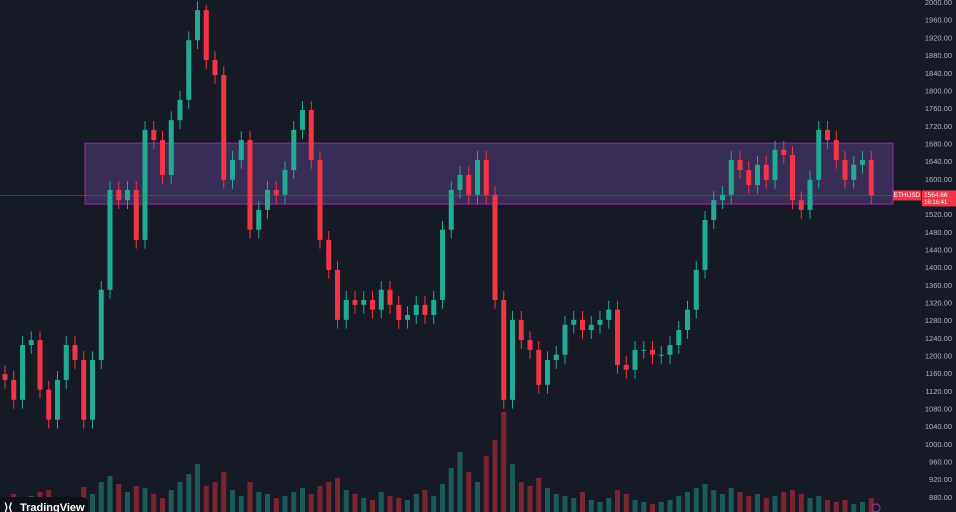  Describe the element at coordinates (938, 320) in the screenshot. I see `y-tick-label: 1280.00` at that location.